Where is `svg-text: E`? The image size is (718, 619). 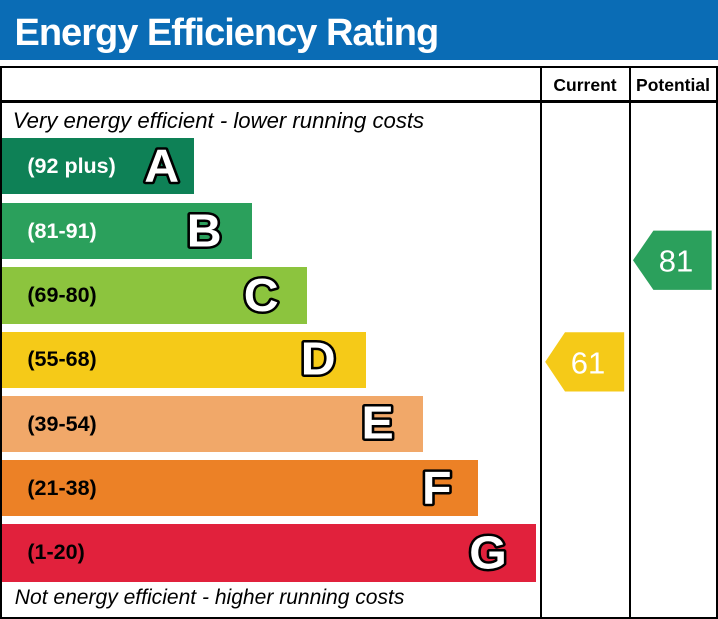
svg-text: E is located at coordinates (377, 423).